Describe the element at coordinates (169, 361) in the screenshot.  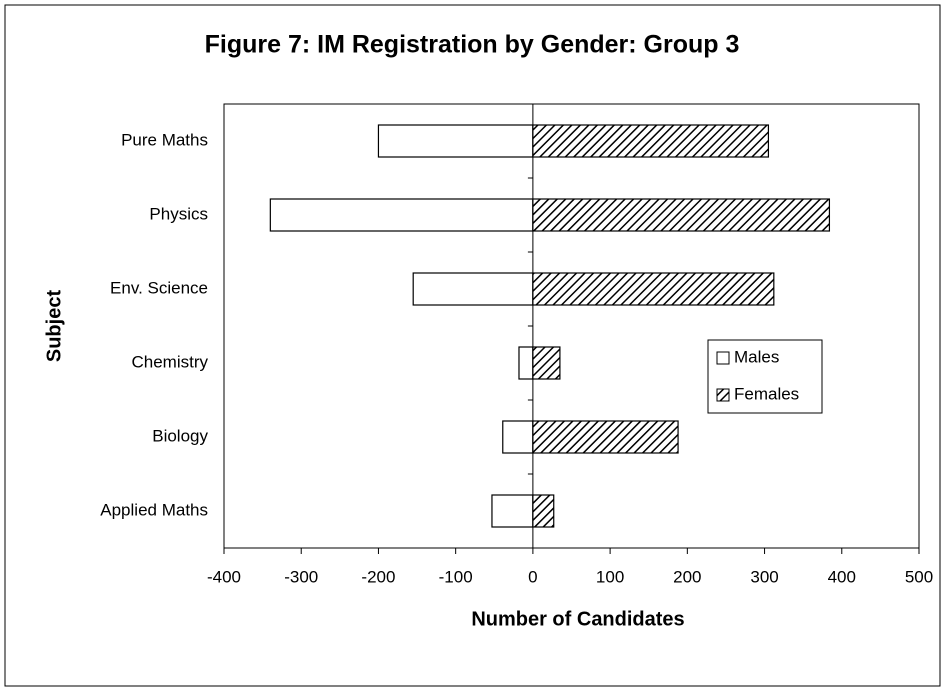
I see `y-tick-label: Chemistry` at that location.